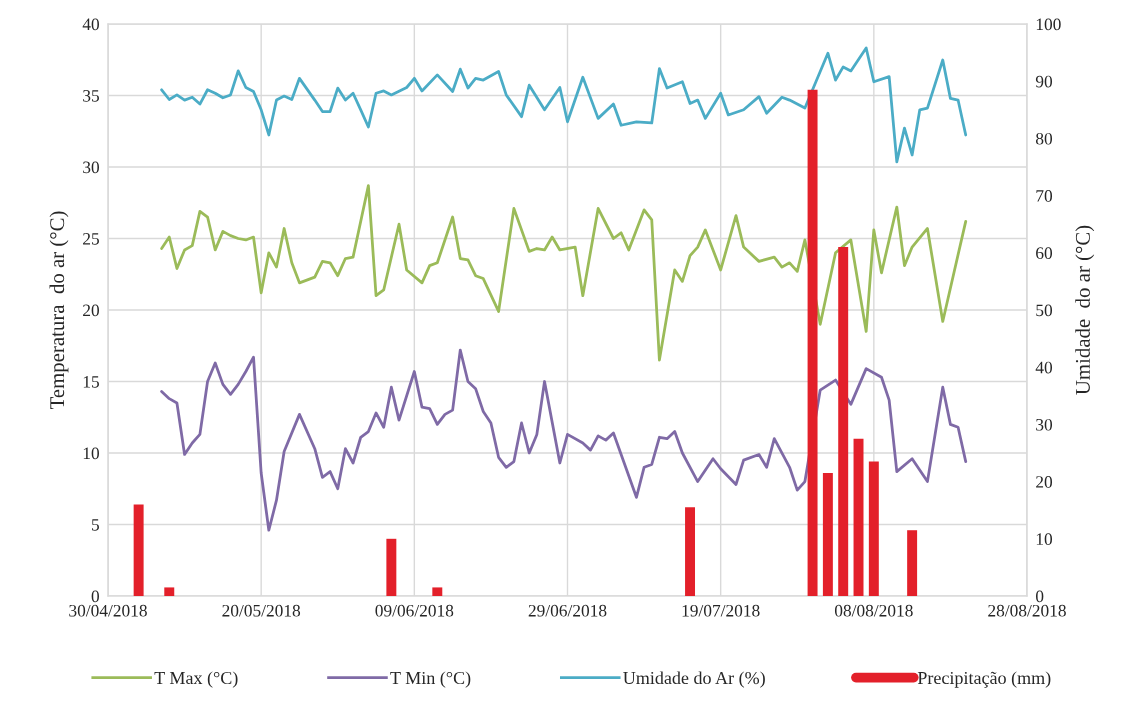 This screenshot has height=704, width=1144. Describe the element at coordinates (1044, 367) in the screenshot. I see `y2-tick-label: 40` at that location.